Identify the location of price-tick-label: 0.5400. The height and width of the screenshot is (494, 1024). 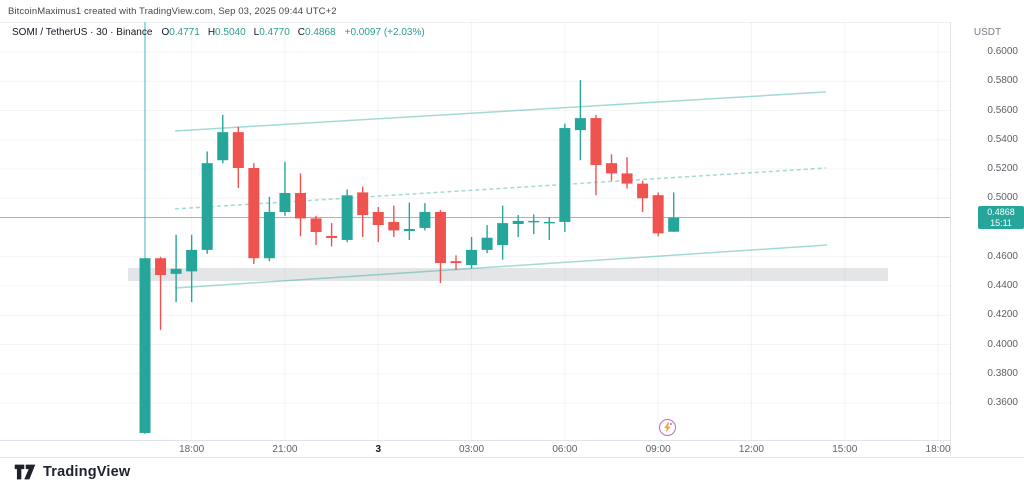
(1002, 139).